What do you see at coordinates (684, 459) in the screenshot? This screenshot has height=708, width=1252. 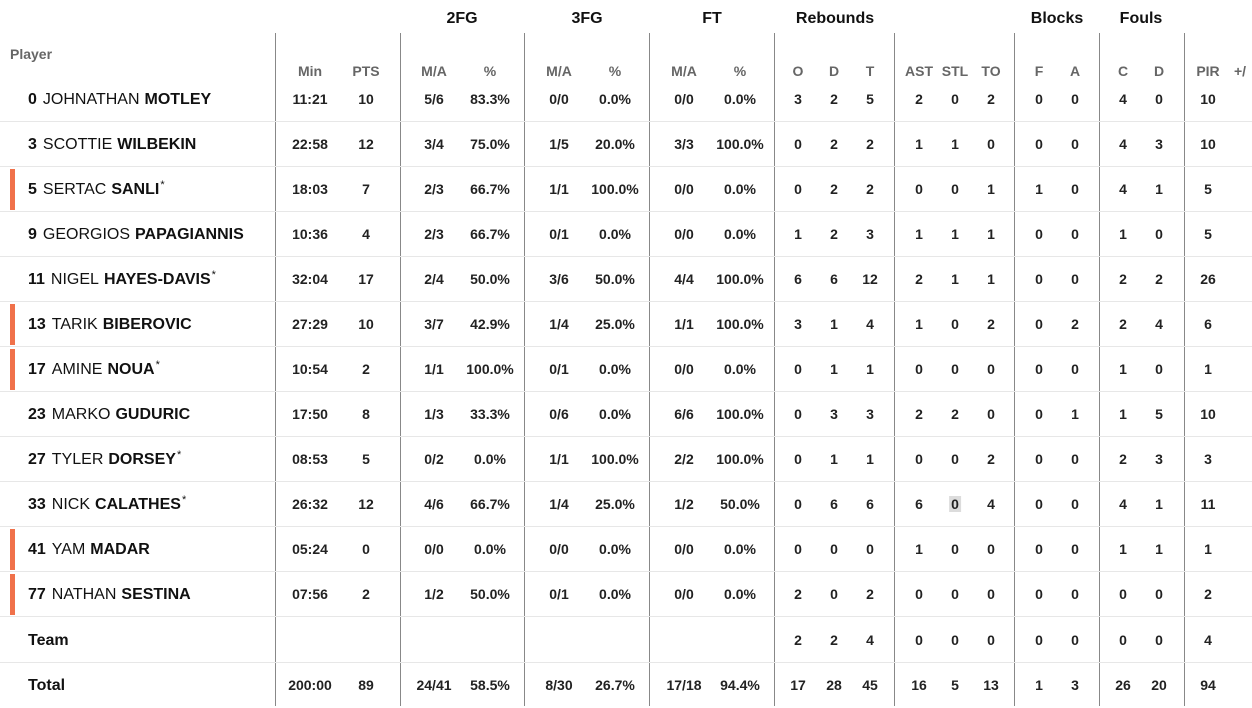 I see `stat-cell: 2/2` at bounding box center [684, 459].